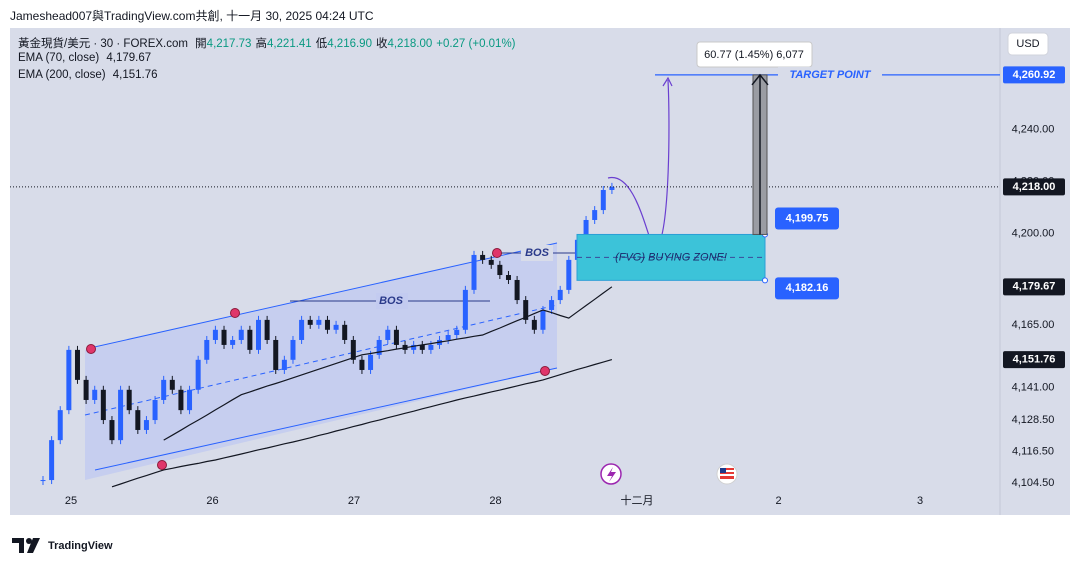 The width and height of the screenshot is (1080, 575). Describe the element at coordinates (321, 44) in the screenshot. I see `ohlc-key: 低` at that location.